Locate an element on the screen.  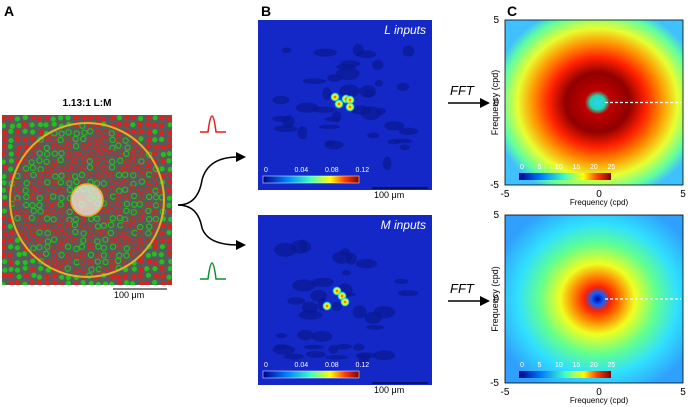
frame is located at coordinates (594, 299).